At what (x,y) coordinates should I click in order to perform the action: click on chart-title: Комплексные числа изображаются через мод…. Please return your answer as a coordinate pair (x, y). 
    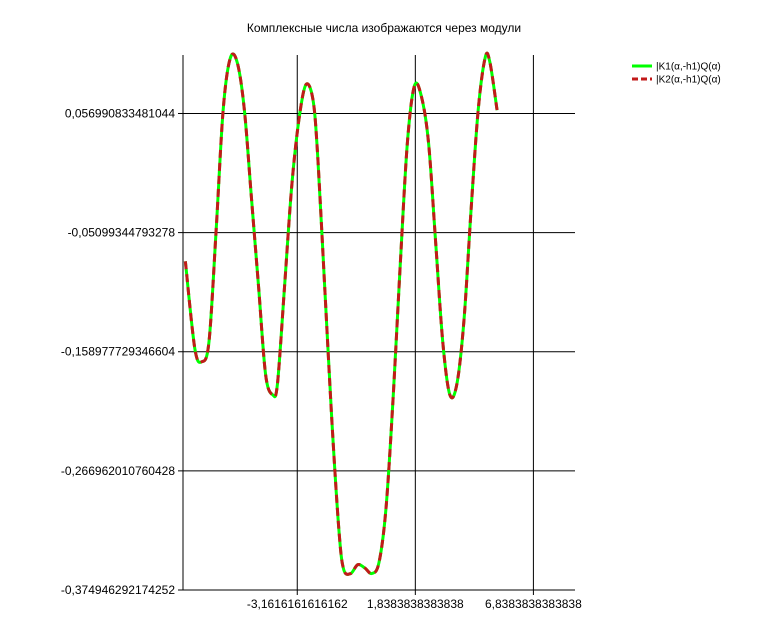
    Looking at the image, I should click on (384, 28).